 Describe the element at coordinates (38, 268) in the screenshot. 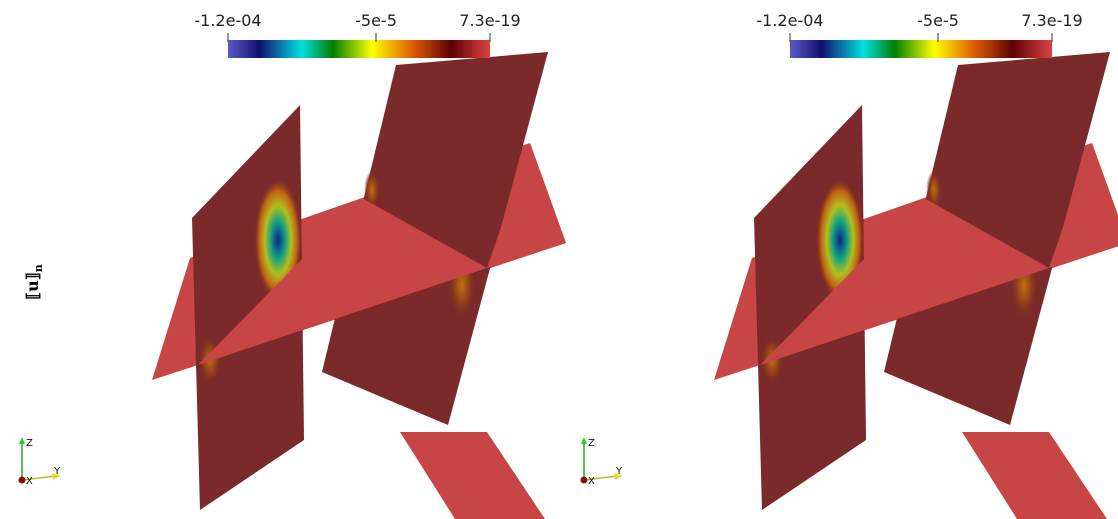

I see `label-subscript: n` at that location.